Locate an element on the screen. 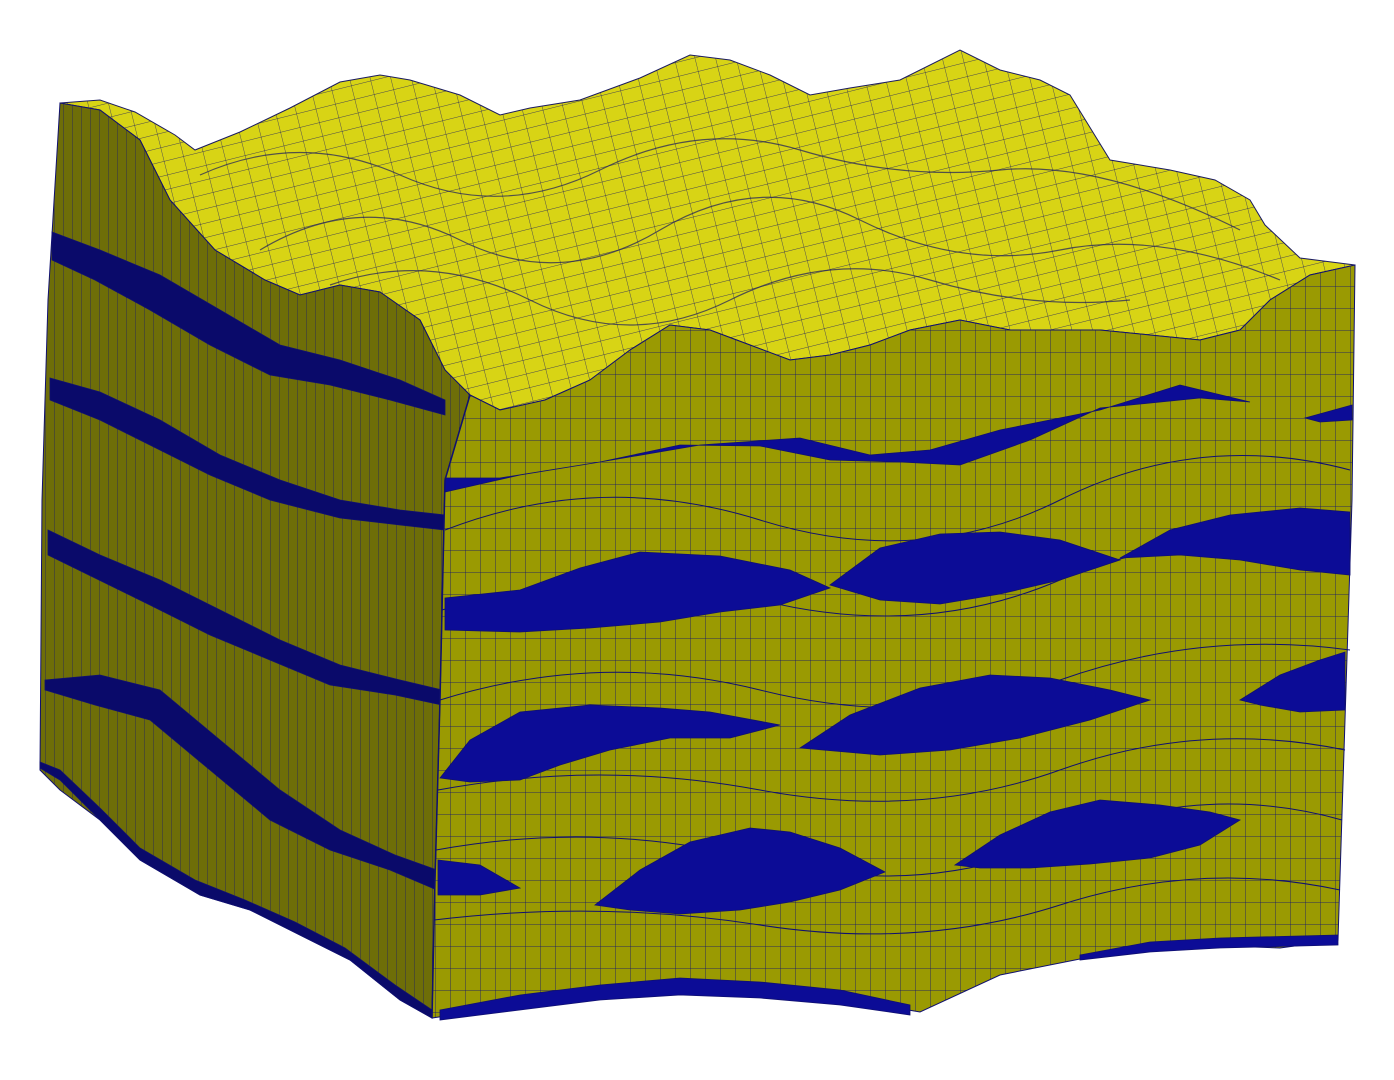 The width and height of the screenshot is (1394, 1080). top-surface-ridges is located at coordinates (740, 232).